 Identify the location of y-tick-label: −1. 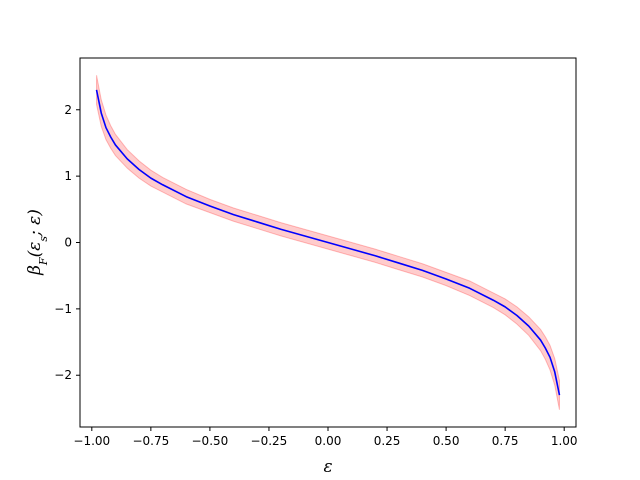
(63, 309).